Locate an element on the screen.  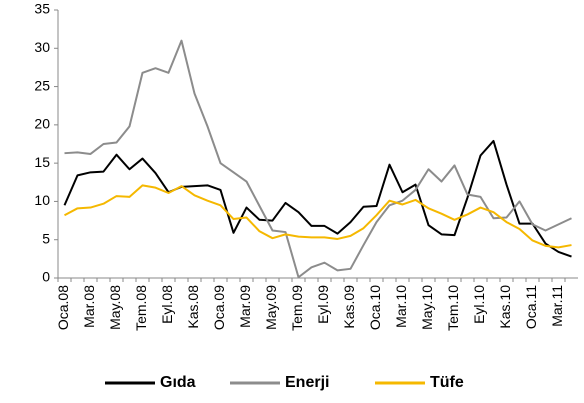
x-tick-label: May.10 is located at coordinates (427, 307).